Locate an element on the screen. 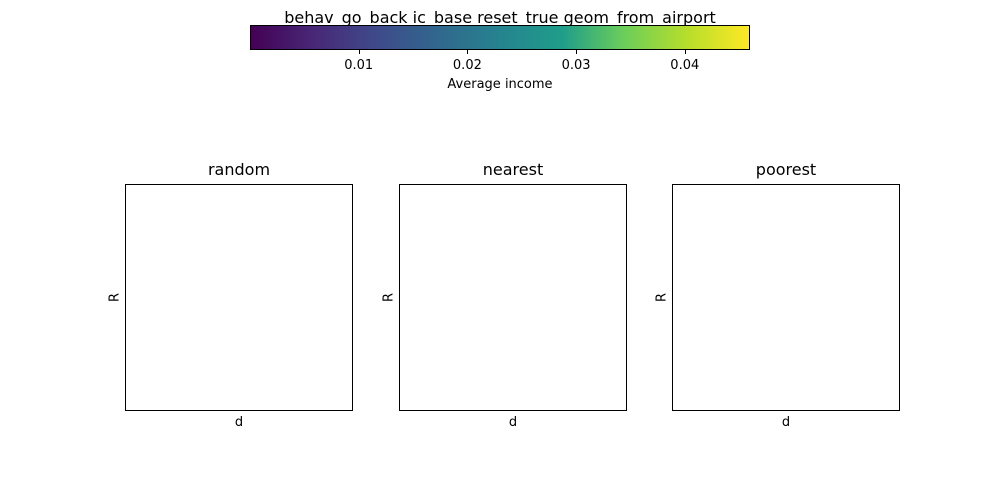 The image size is (1000, 500). subplot-title: nearest is located at coordinates (513, 169).